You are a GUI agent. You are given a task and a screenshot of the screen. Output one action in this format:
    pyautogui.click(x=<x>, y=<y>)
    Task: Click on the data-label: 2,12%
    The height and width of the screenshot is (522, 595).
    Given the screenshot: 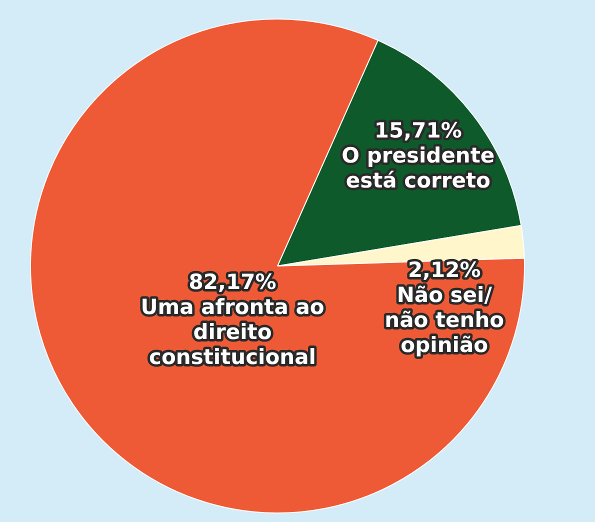 What is the action you would take?
    pyautogui.click(x=444, y=270)
    